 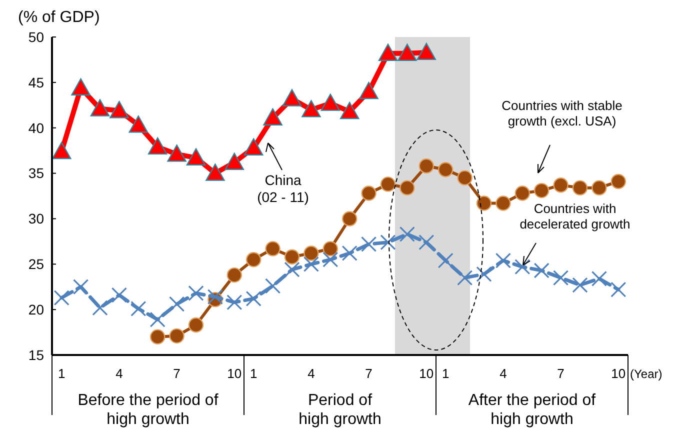 What do you see at coordinates (36, 82) in the screenshot?
I see `y-tick-label: 45` at bounding box center [36, 82].